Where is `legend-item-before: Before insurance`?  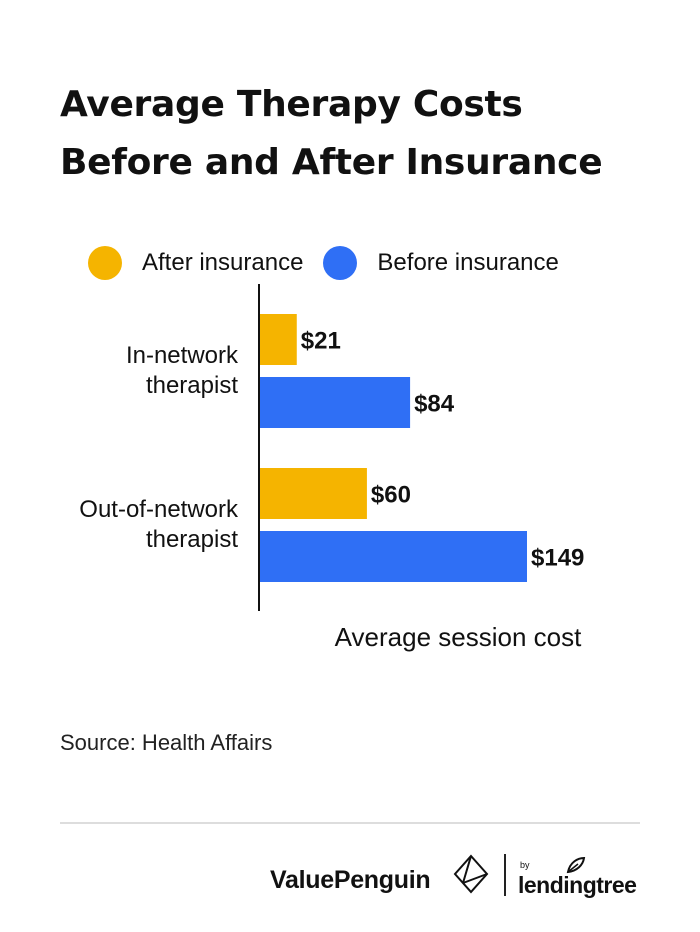 legend-item-before: Before insurance is located at coordinates (441, 263).